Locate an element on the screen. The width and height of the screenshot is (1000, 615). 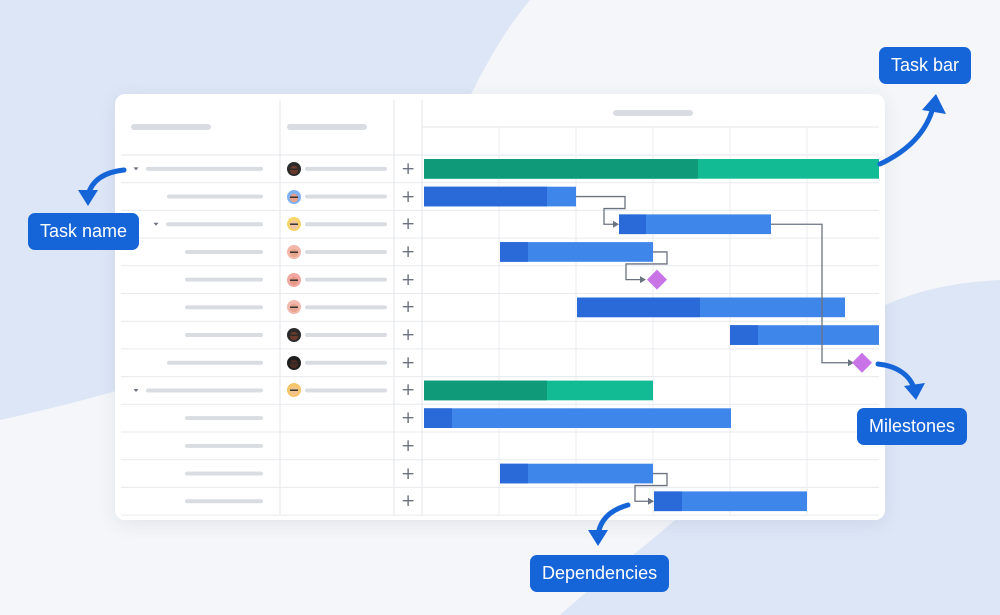
task-bar-callout: Task bar is located at coordinates (925, 65).